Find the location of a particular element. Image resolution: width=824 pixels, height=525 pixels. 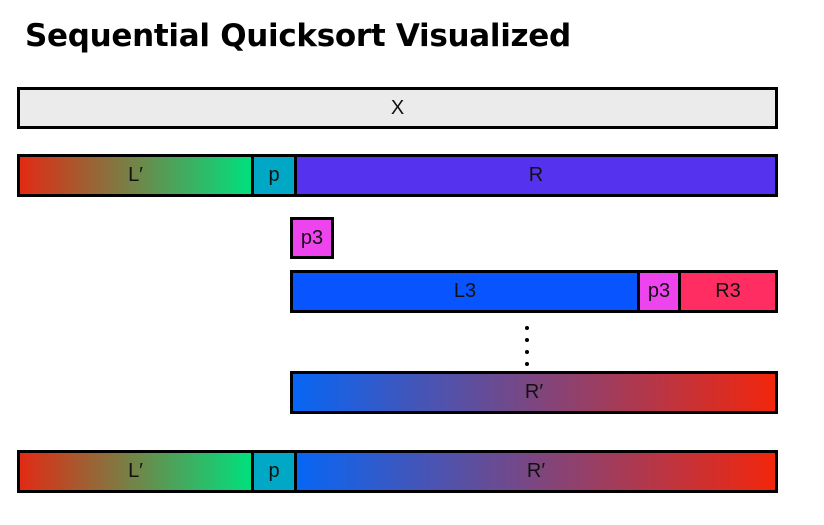

array-x-segment: X is located at coordinates (397, 108).